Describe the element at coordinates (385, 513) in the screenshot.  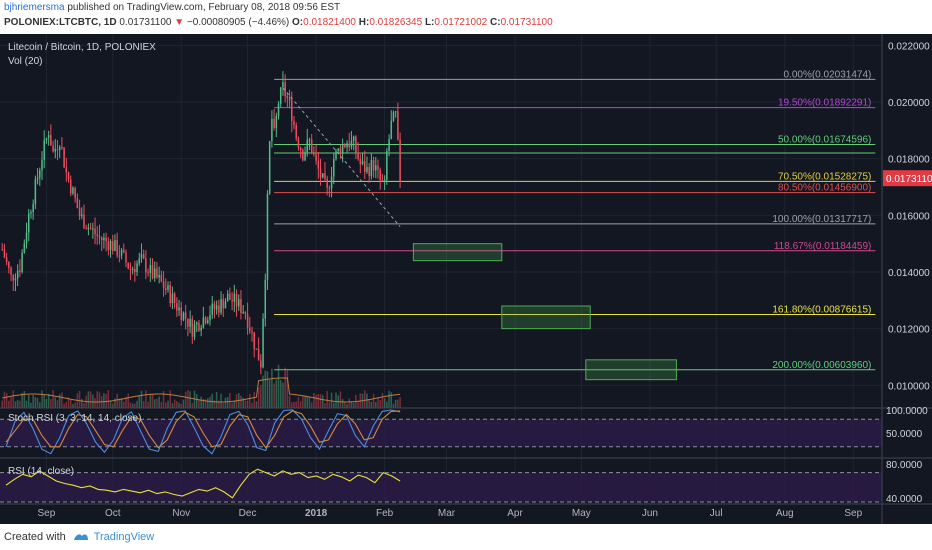
I see `x-tick-label: Feb` at that location.